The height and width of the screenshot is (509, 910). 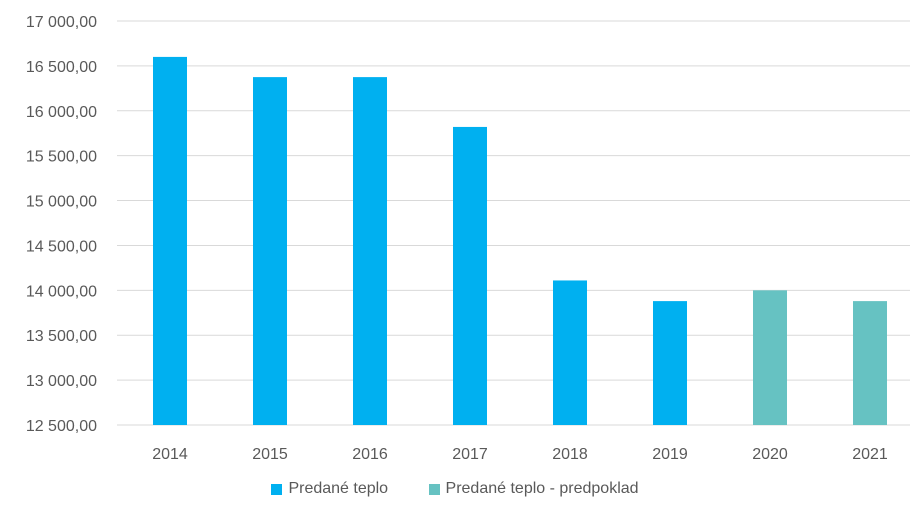 I want to click on y-tick-label: 13 500,00, so click(x=61, y=336).